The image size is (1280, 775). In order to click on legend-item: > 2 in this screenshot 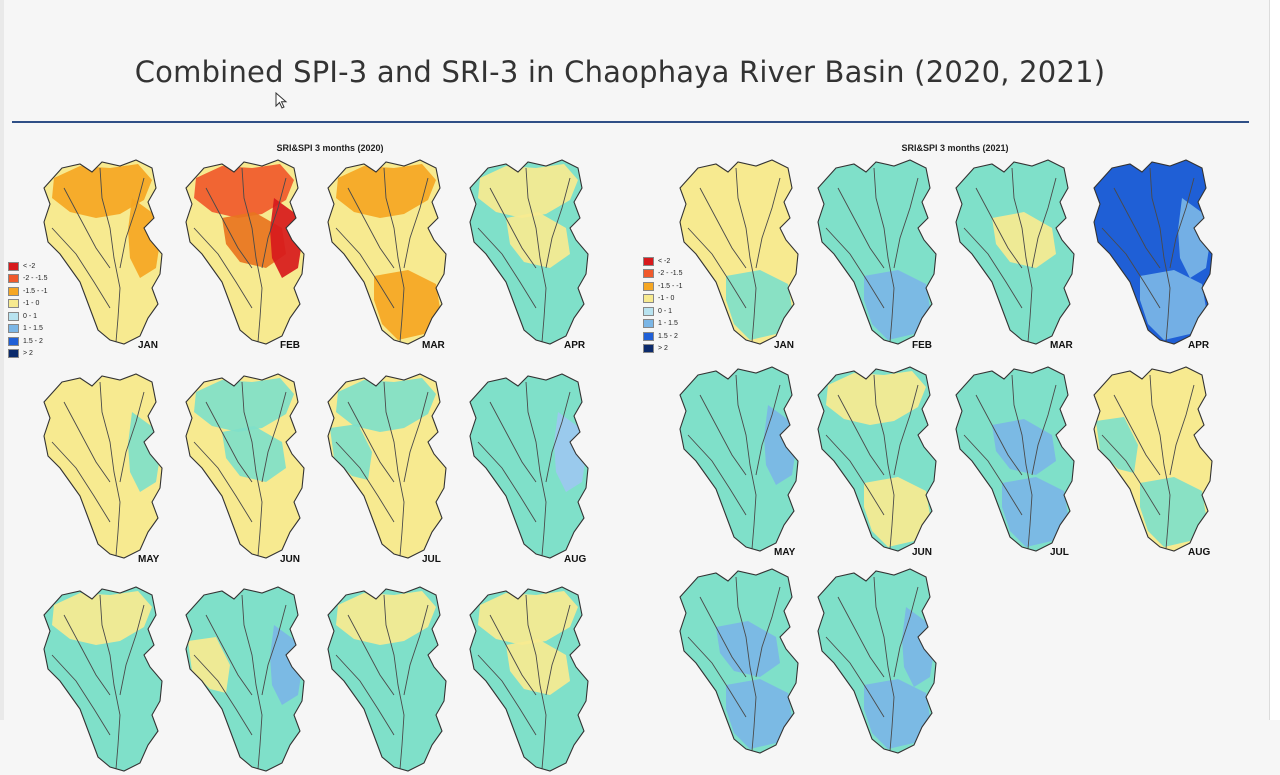, I will do `click(663, 349)`.